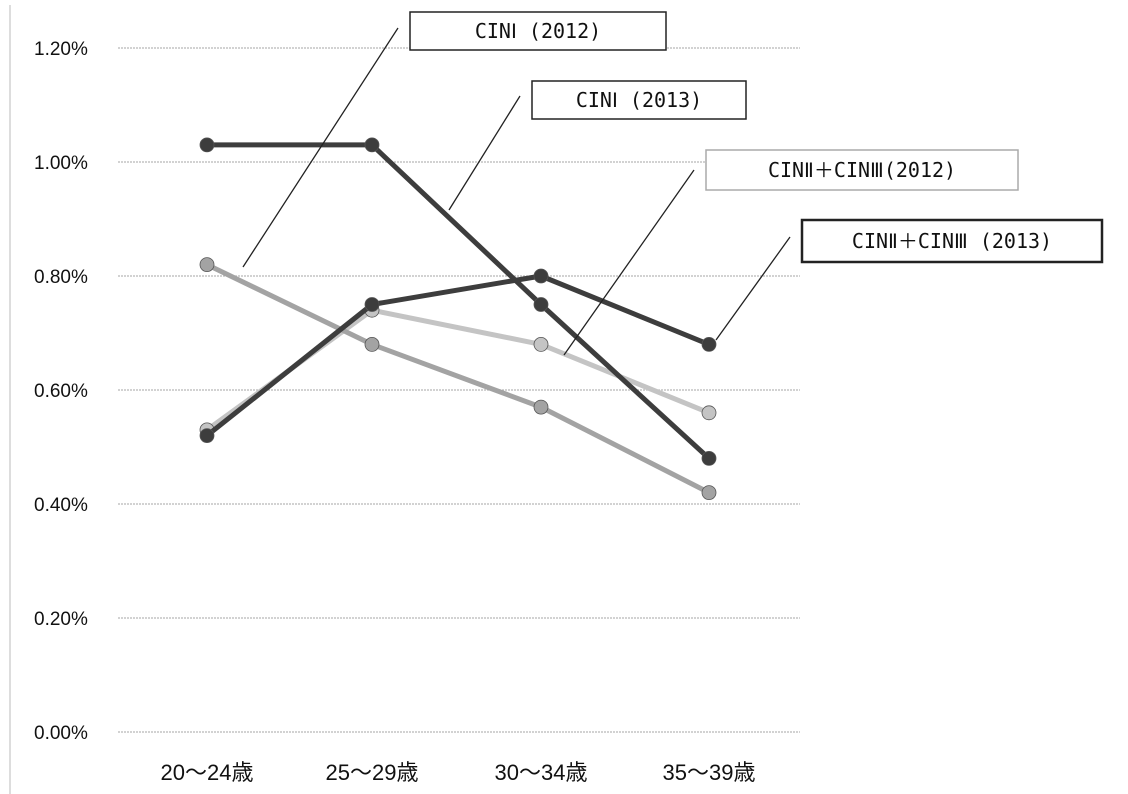  What do you see at coordinates (61, 733) in the screenshot?
I see `y-tick-label: 0.00%` at bounding box center [61, 733].